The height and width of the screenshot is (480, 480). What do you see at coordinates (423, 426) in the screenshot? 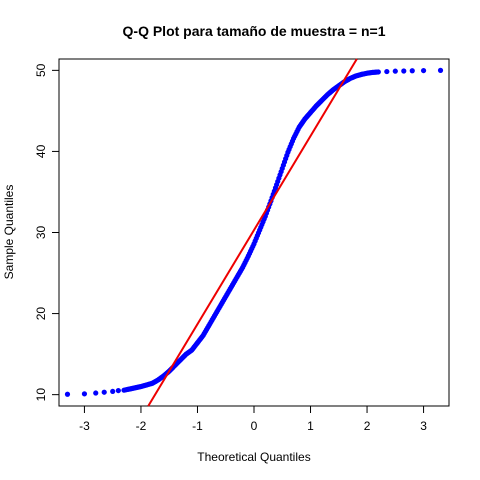
I see `x-tick-label: 3` at bounding box center [423, 426].